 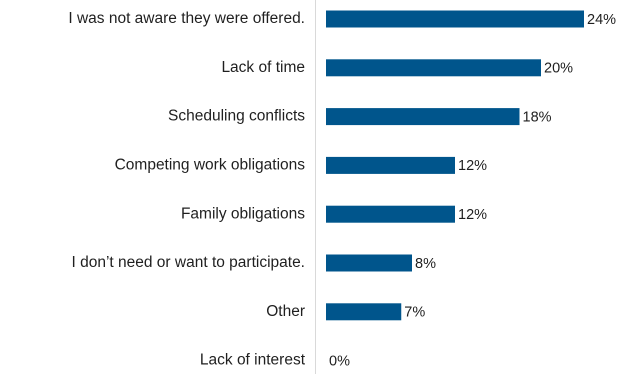 I want to click on category-label: I don’t need or want to participate., so click(x=188, y=262).